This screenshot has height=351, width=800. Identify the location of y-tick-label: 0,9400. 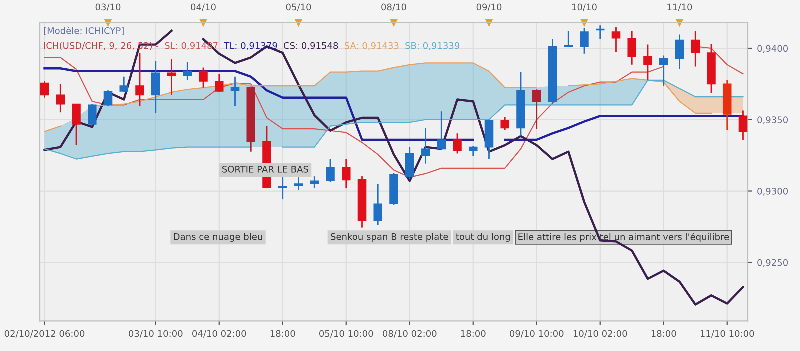
(773, 49).